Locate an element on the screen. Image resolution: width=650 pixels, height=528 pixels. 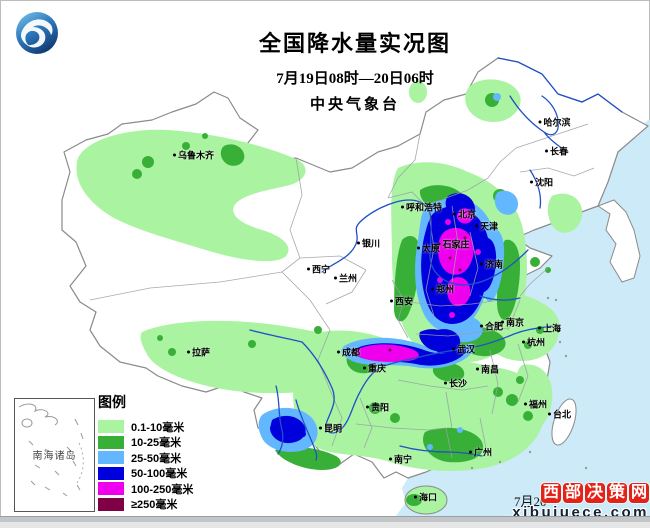
legend-item: 100-250毫米 is located at coordinates (146, 489).